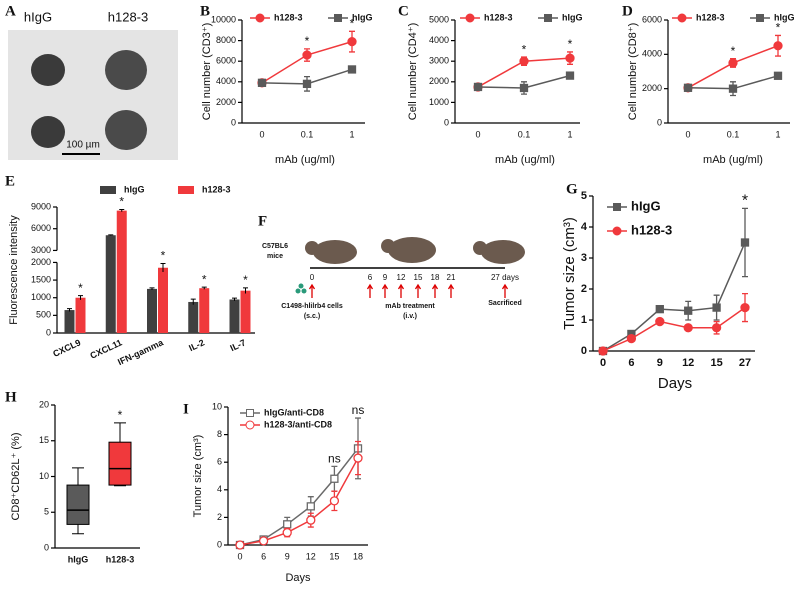 The width and height of the screenshot is (800, 590). What do you see at coordinates (358, 556) in the screenshot?
I see `x-tick-label: 18` at bounding box center [358, 556].